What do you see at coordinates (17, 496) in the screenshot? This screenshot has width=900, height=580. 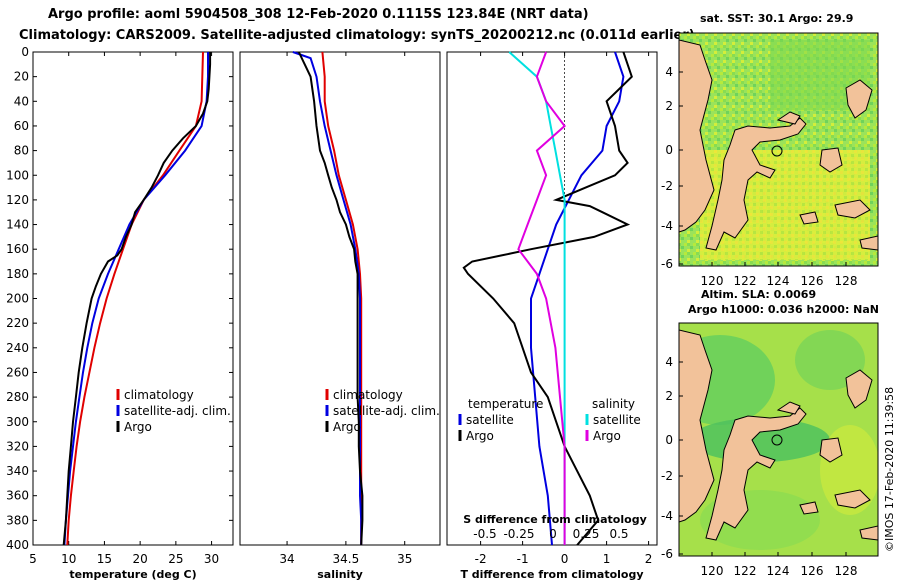 I see `y-tick-label: 360` at bounding box center [17, 496].